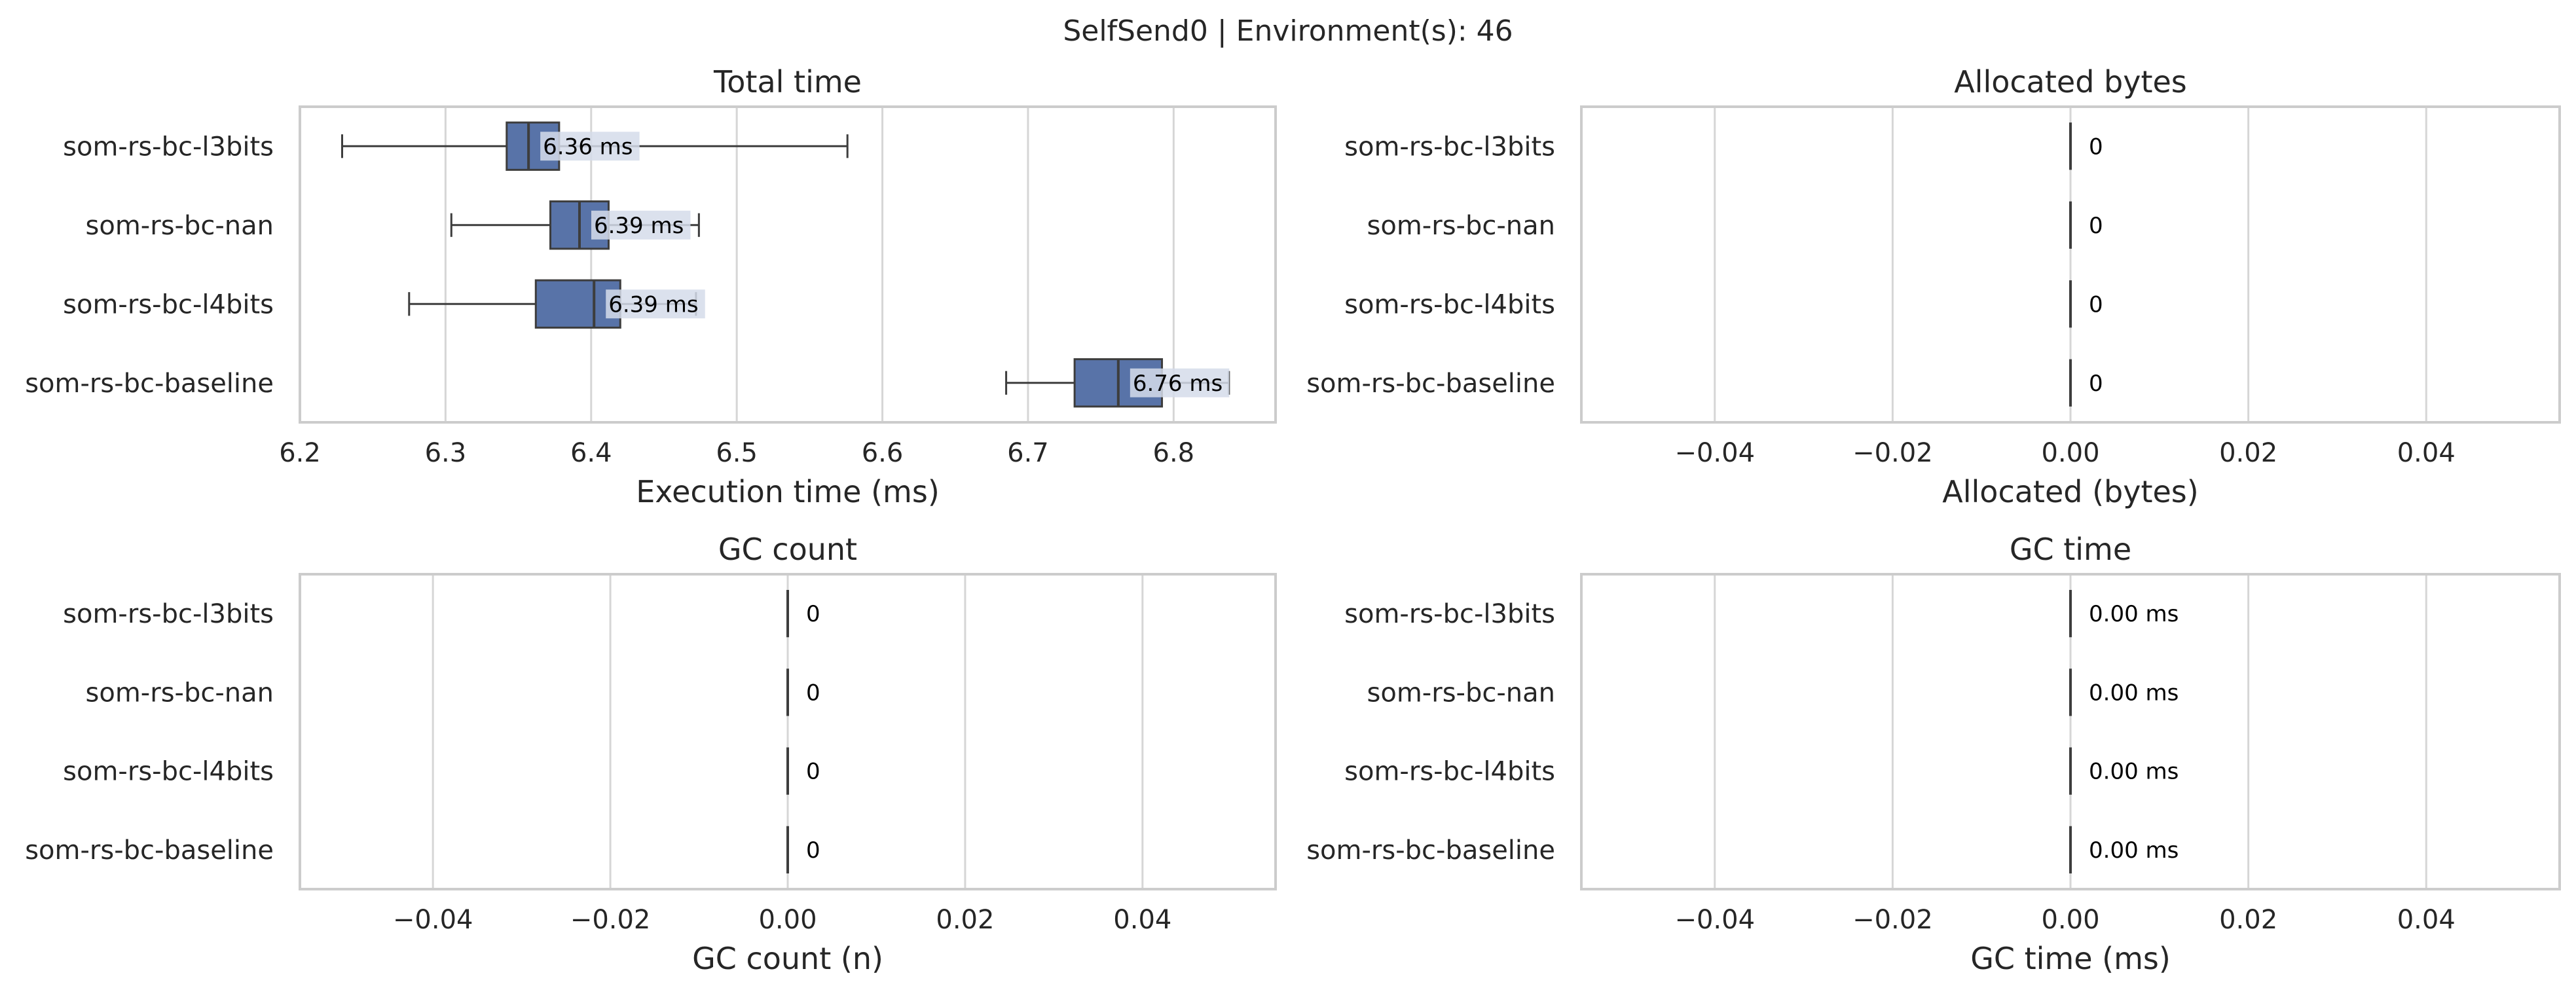 Image resolution: width=2576 pixels, height=1007 pixels. I want to click on panel-title: GC time, so click(2070, 549).